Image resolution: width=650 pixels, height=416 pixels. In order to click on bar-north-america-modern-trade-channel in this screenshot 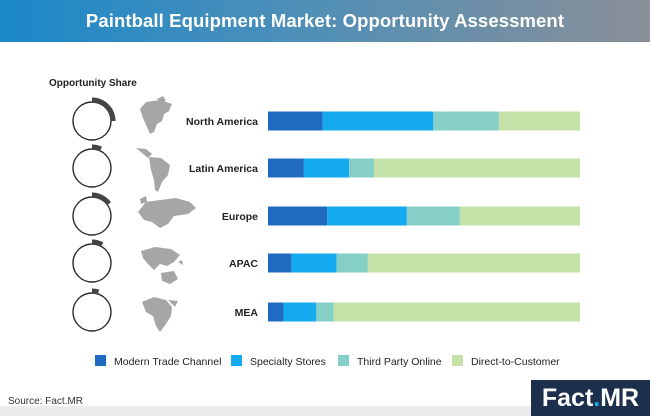, I will do `click(295, 121)`.